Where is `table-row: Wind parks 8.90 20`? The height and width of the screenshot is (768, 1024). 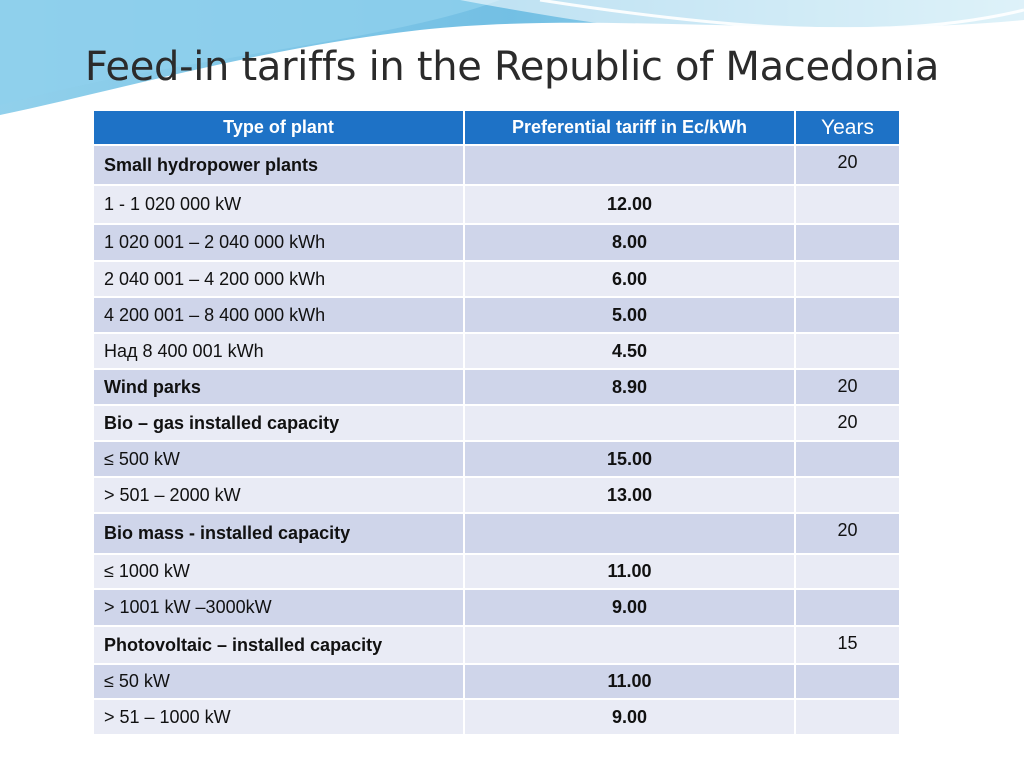
table-row: Wind parks 8.90 20 is located at coordinates (496, 387).